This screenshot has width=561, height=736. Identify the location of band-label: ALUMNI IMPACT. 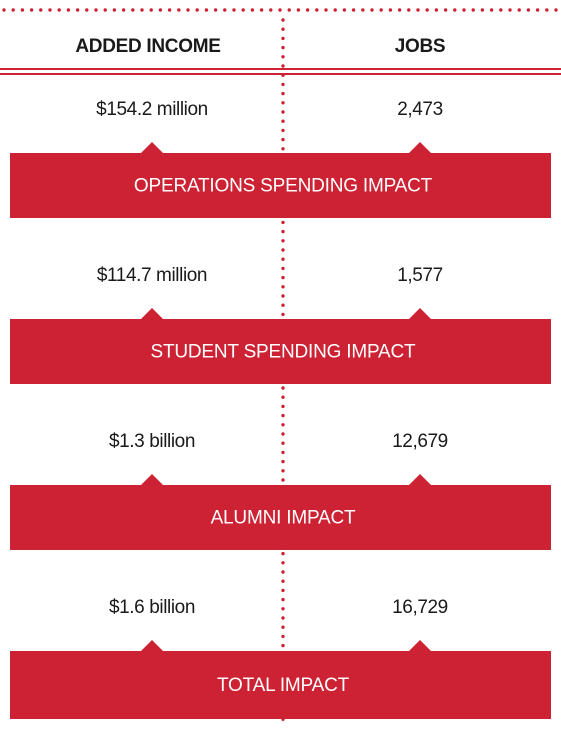
(283, 518).